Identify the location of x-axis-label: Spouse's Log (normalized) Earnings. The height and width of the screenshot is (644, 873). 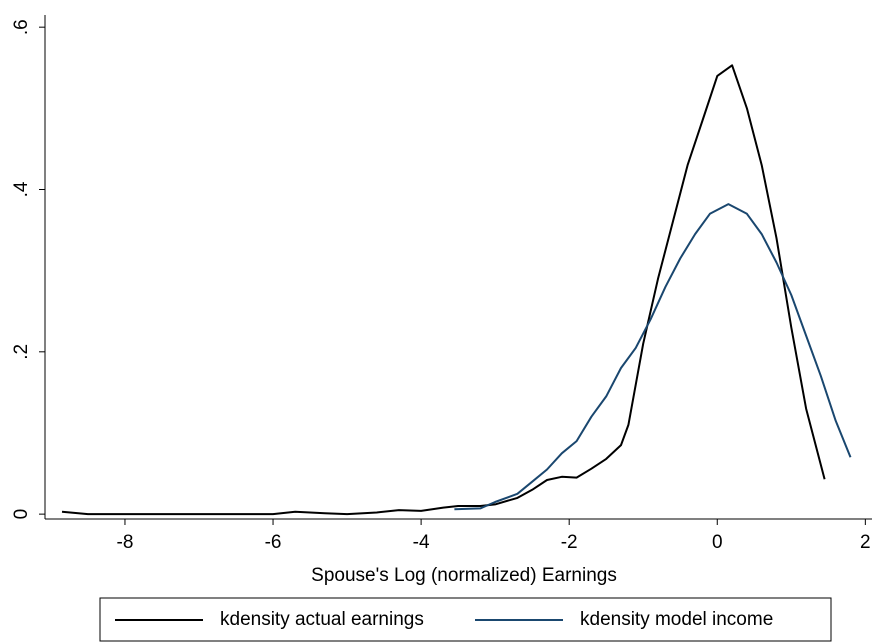
(464, 575).